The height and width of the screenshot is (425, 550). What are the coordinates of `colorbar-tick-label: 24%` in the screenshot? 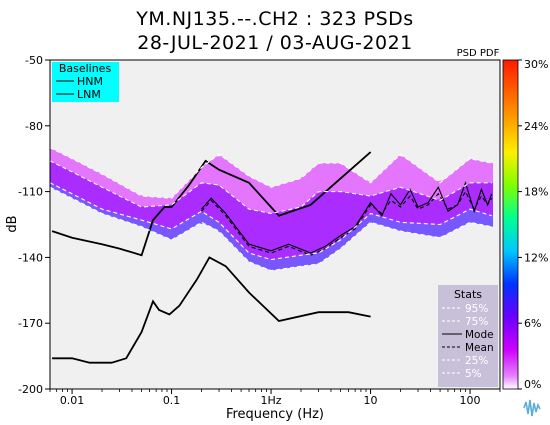 It's located at (536, 126).